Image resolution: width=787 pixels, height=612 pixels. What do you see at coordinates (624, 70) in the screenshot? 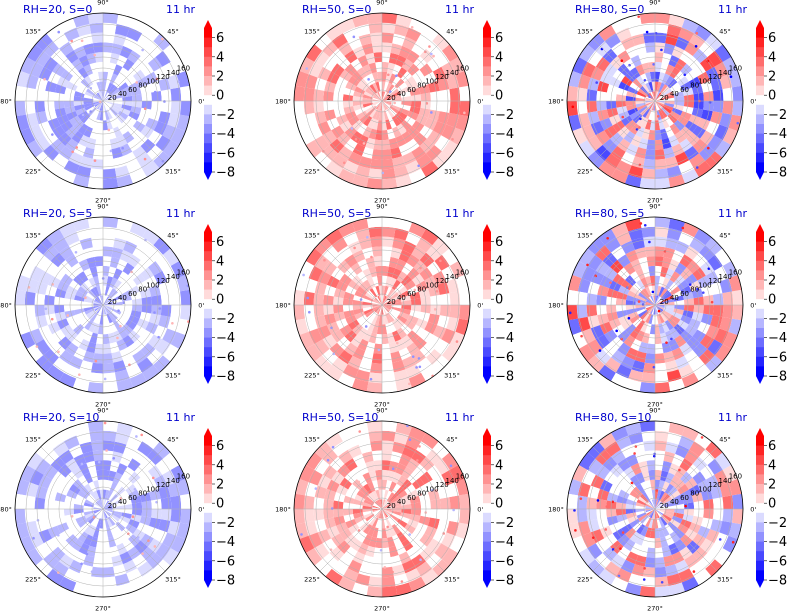
I see `angular-gridline` at bounding box center [624, 70].